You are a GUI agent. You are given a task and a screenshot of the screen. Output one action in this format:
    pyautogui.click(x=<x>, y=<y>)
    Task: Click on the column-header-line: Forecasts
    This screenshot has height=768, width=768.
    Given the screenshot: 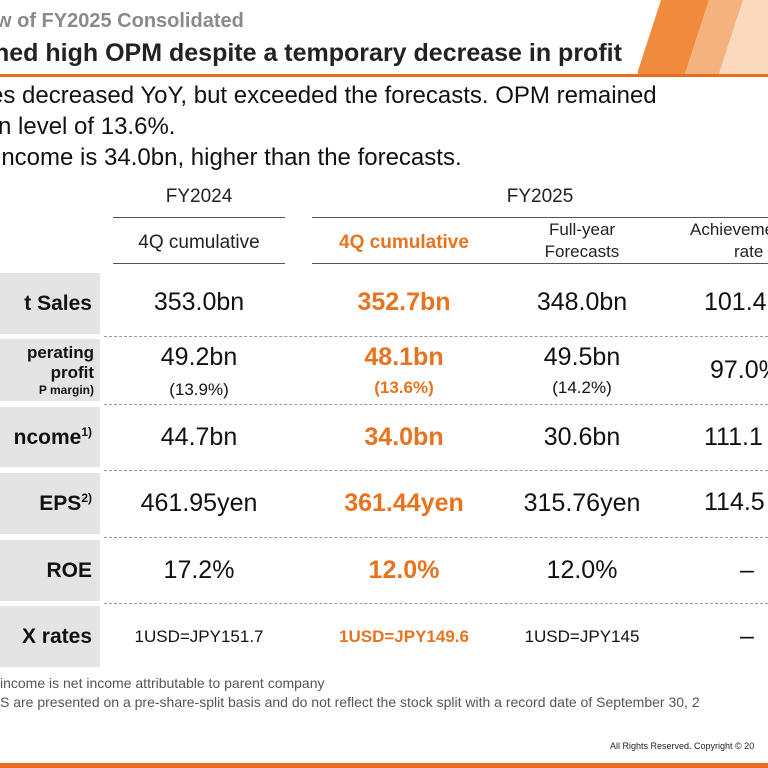 What is the action you would take?
    pyautogui.click(x=582, y=251)
    